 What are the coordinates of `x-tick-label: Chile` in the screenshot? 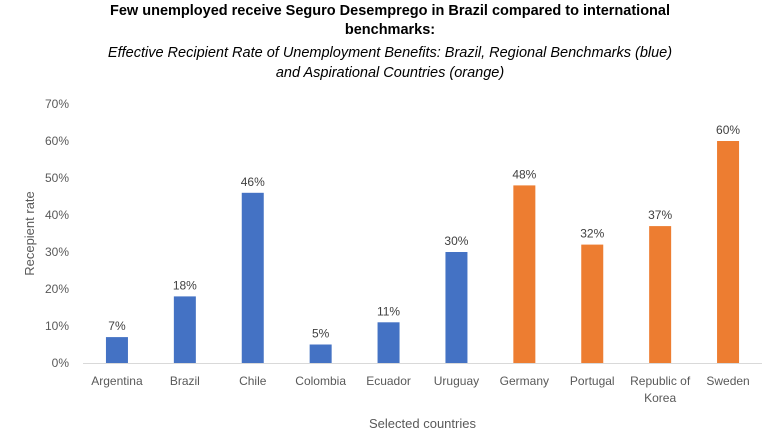 It's located at (253, 381).